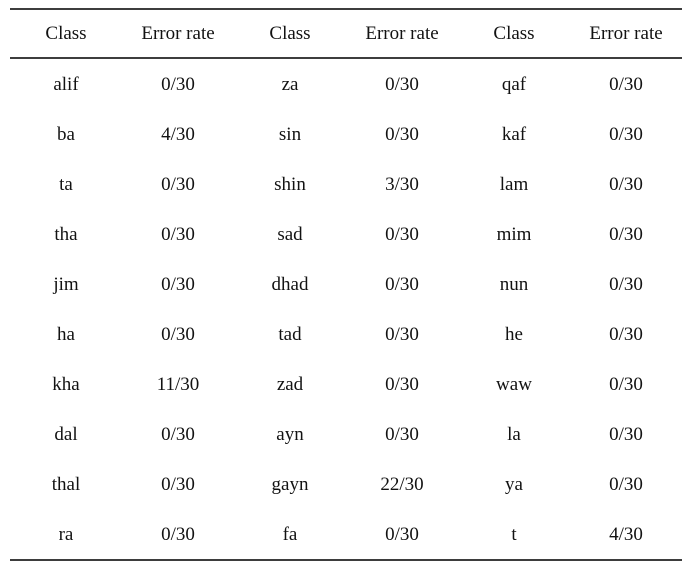  Describe the element at coordinates (290, 334) in the screenshot. I see `class-cell: tad` at that location.